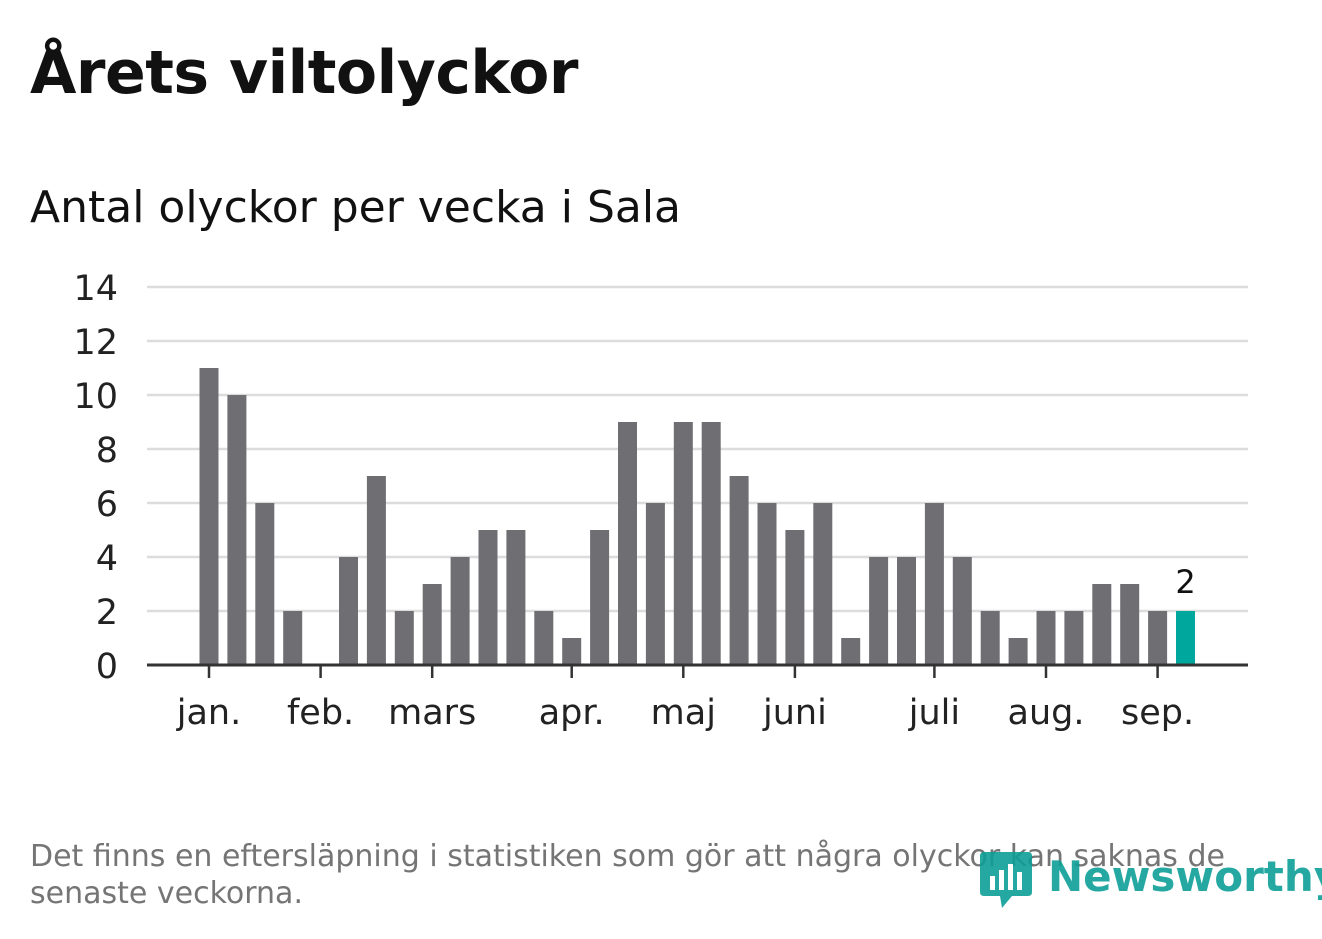 Image resolution: width=1322 pixels, height=939 pixels. What do you see at coordinates (683, 713) in the screenshot?
I see `x-tick-label: maj` at bounding box center [683, 713].